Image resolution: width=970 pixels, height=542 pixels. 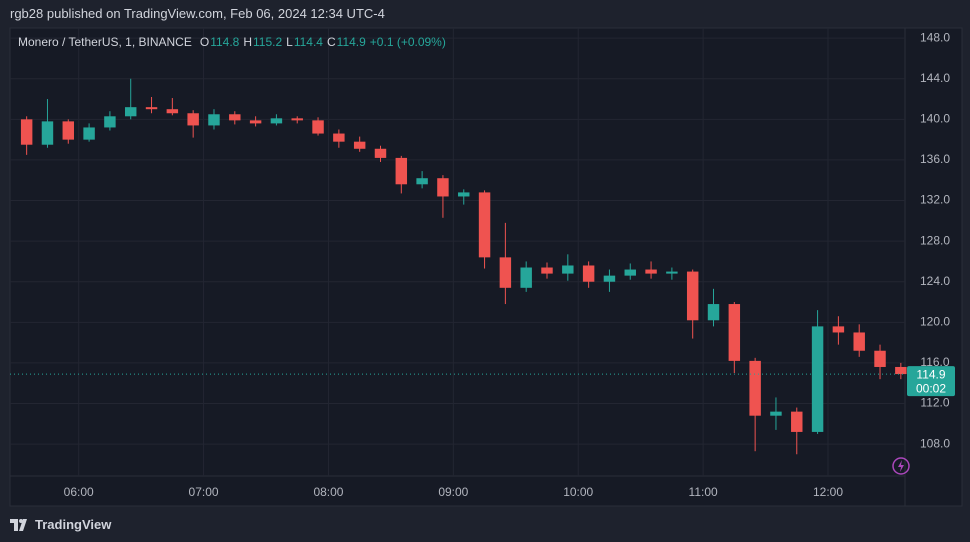 What do you see at coordinates (351, 42) in the screenshot?
I see `legend-value: 114.9` at bounding box center [351, 42].